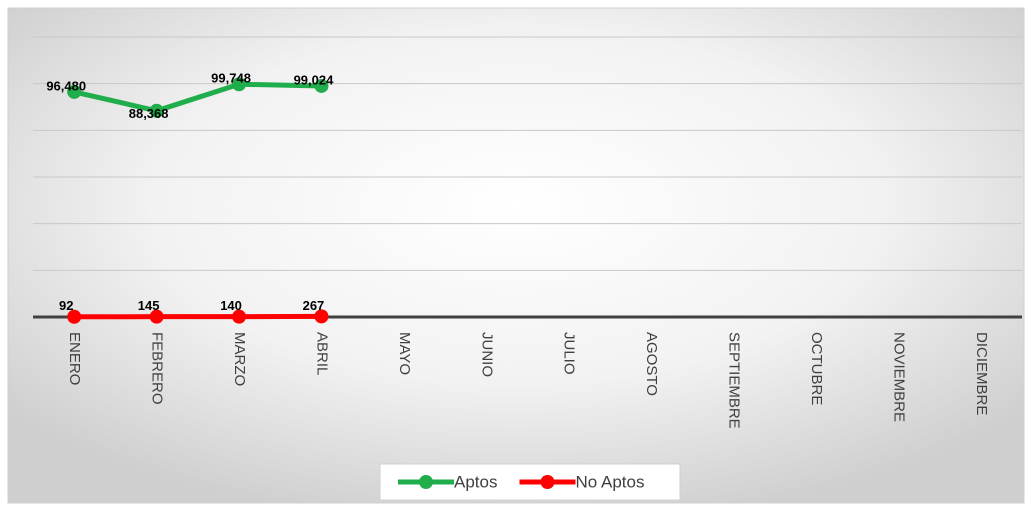  Describe the element at coordinates (231, 305) in the screenshot. I see `data-label: 140` at that location.